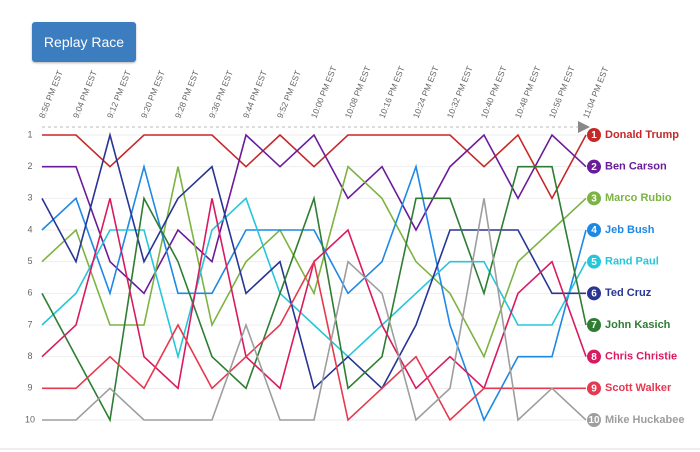 This screenshot has width=700, height=452. I want to click on x-tick-label: 10:56 PM EST, so click(562, 92).